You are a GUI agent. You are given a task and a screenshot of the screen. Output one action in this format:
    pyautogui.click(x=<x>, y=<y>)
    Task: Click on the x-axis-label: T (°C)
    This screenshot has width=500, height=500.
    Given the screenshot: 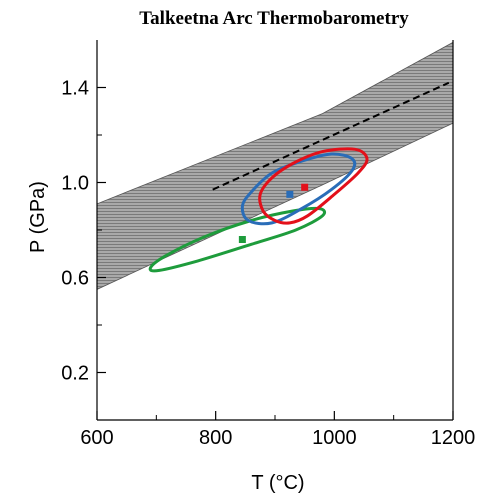 What is the action you would take?
    pyautogui.click(x=277, y=483)
    